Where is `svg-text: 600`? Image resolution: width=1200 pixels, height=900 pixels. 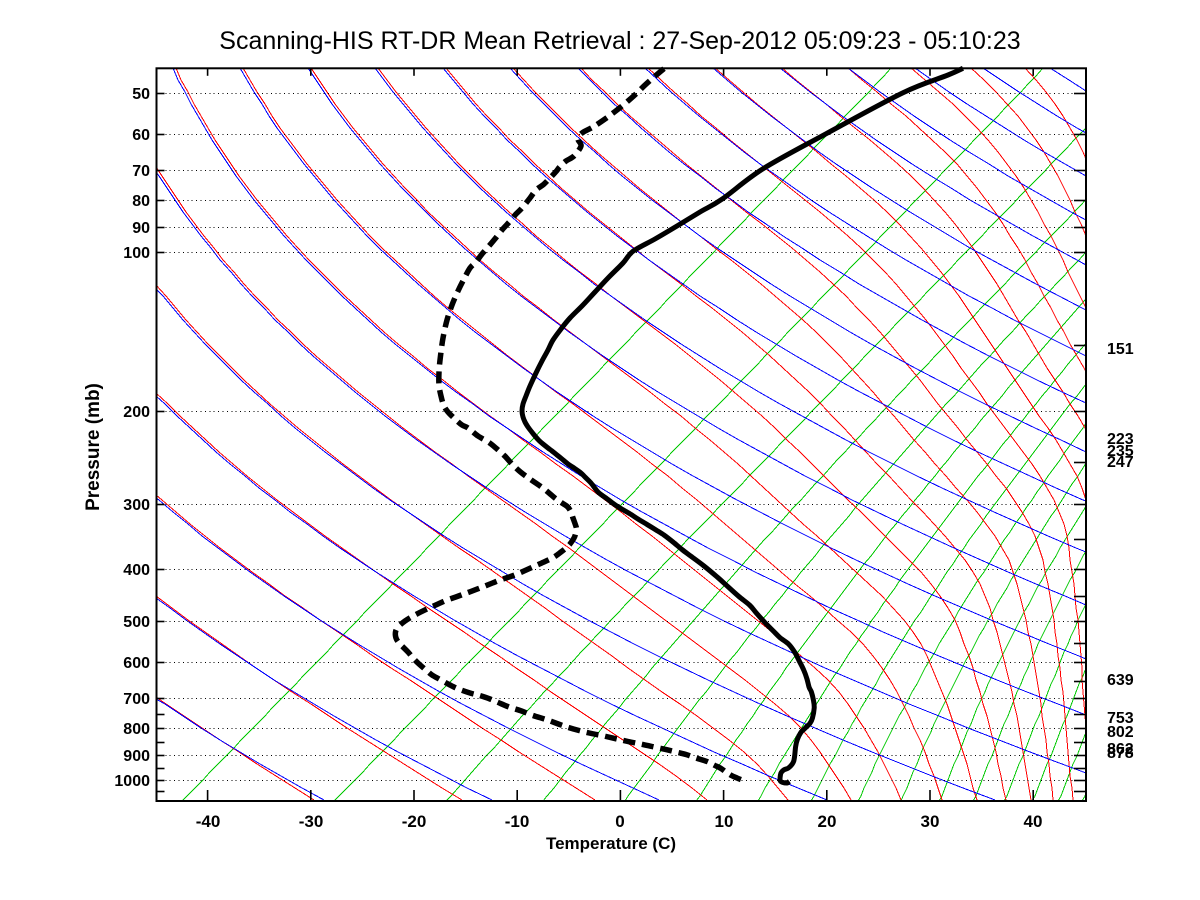 svg-text: 600 is located at coordinates (136, 663).